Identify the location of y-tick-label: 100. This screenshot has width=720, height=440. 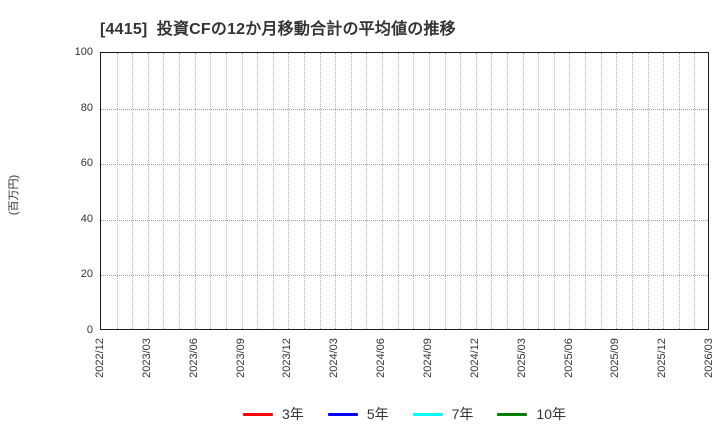
(83, 52).